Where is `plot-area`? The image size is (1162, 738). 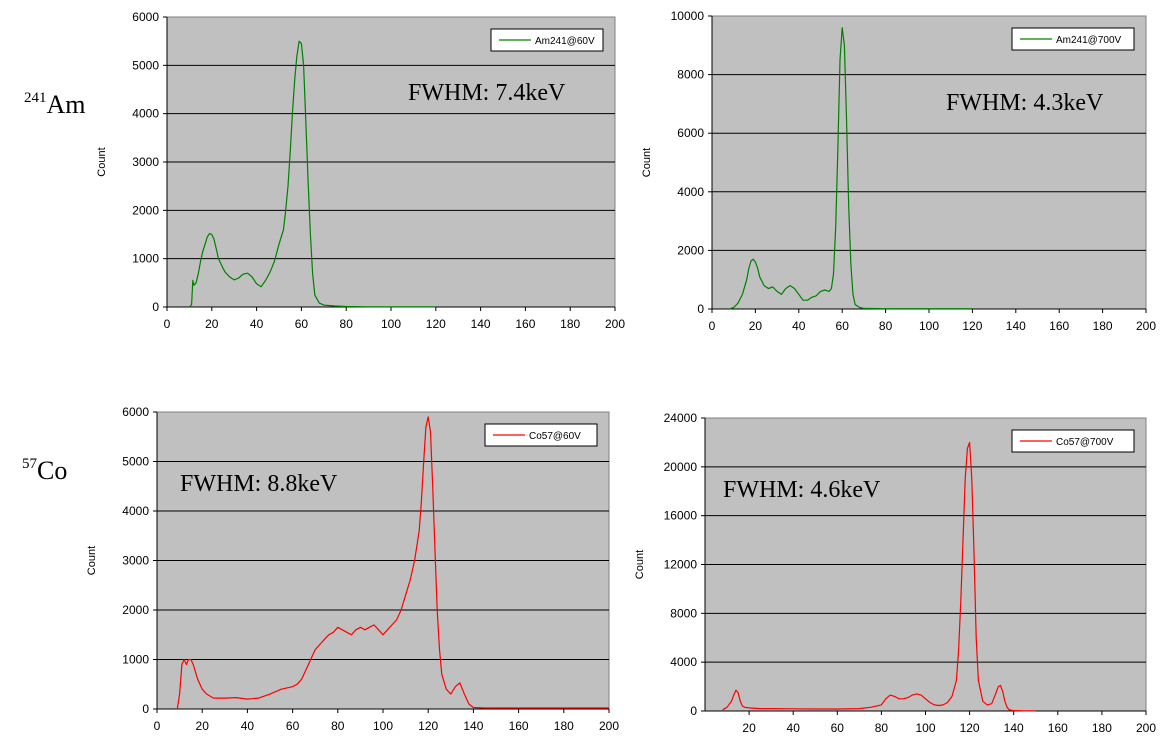 plot-area is located at coordinates (929, 162).